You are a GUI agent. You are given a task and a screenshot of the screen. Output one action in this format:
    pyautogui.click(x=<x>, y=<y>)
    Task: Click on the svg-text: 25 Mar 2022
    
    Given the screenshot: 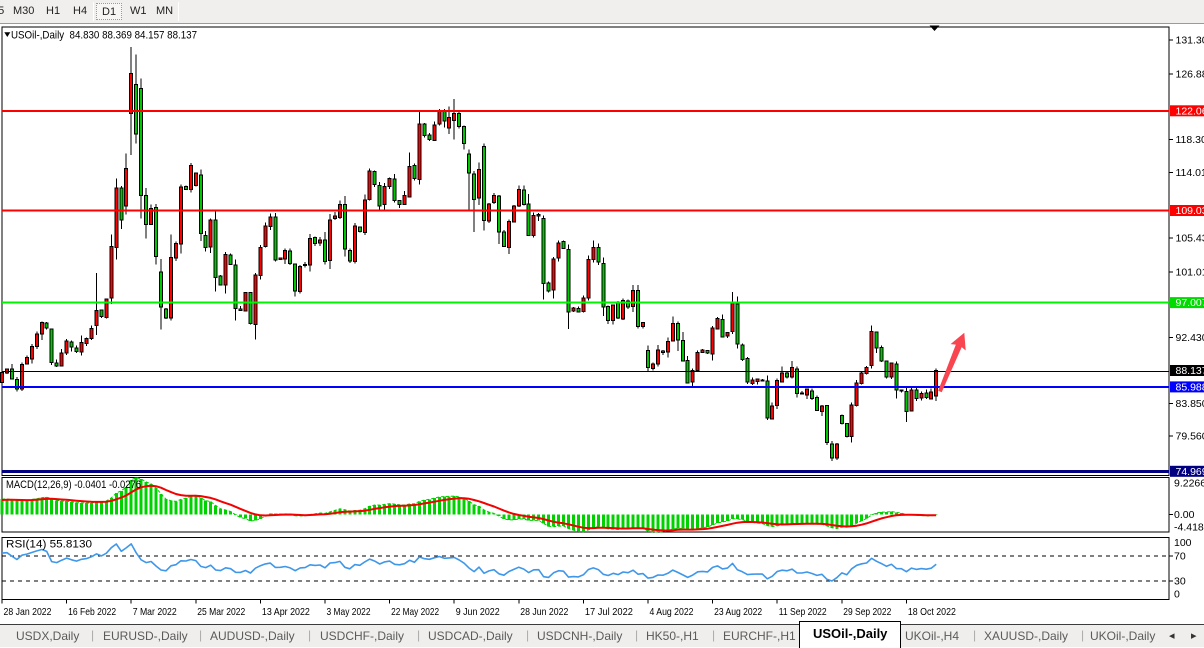 What is the action you would take?
    pyautogui.click(x=221, y=612)
    